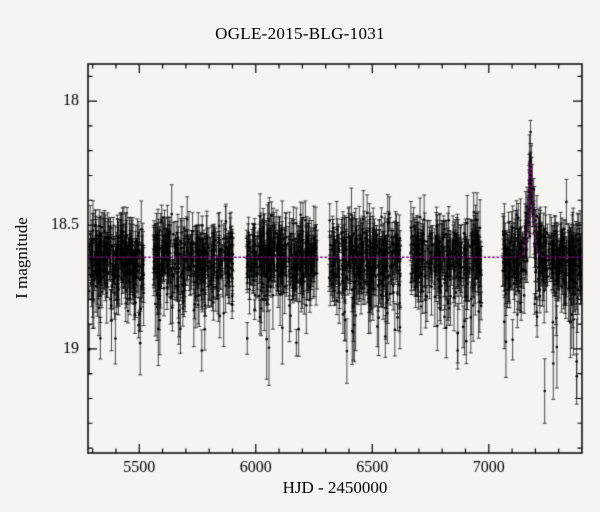 This screenshot has width=600, height=512. Describe the element at coordinates (300, 33) in the screenshot. I see `chart-title: OGLE-2015-BLG-1031` at that location.